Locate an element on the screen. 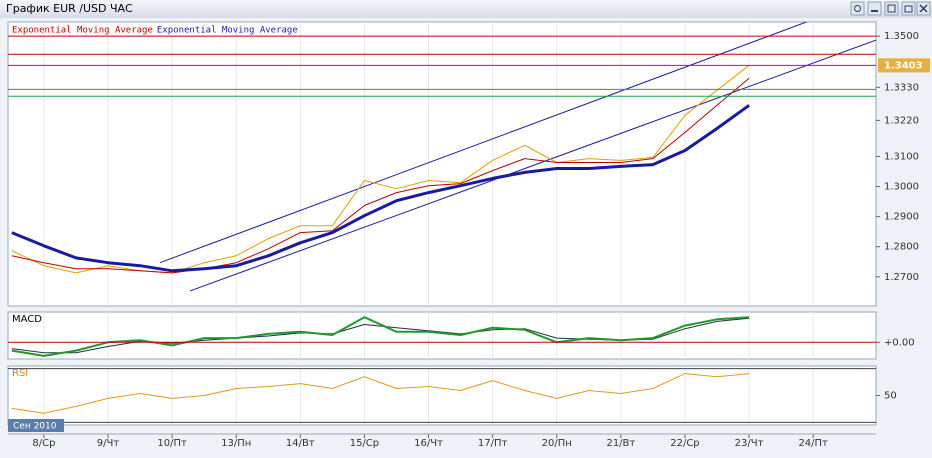 The height and width of the screenshot is (458, 932). y-tick-label: 1.3100 is located at coordinates (901, 156).